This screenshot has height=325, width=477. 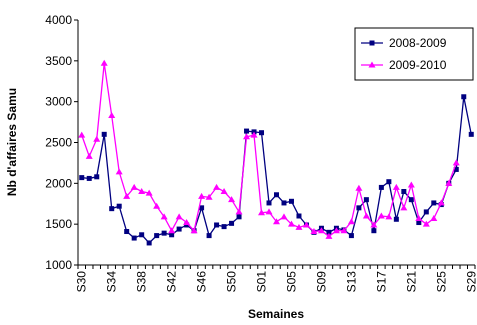 I want to click on legend-label: 2008-2009, so click(x=418, y=43).